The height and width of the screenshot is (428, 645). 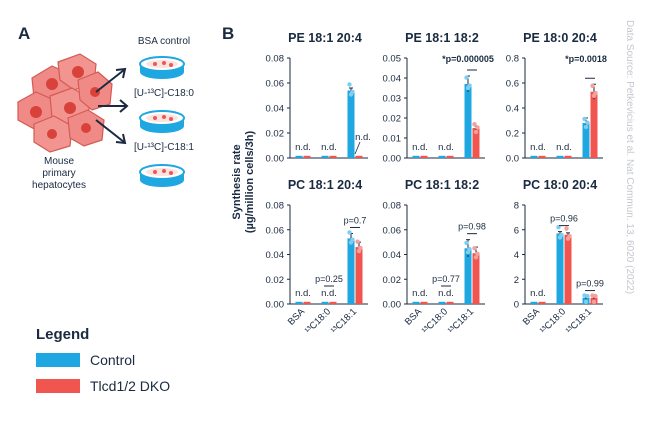 What do you see at coordinates (58, 360) in the screenshot?
I see `legend-swatch-control` at bounding box center [58, 360].